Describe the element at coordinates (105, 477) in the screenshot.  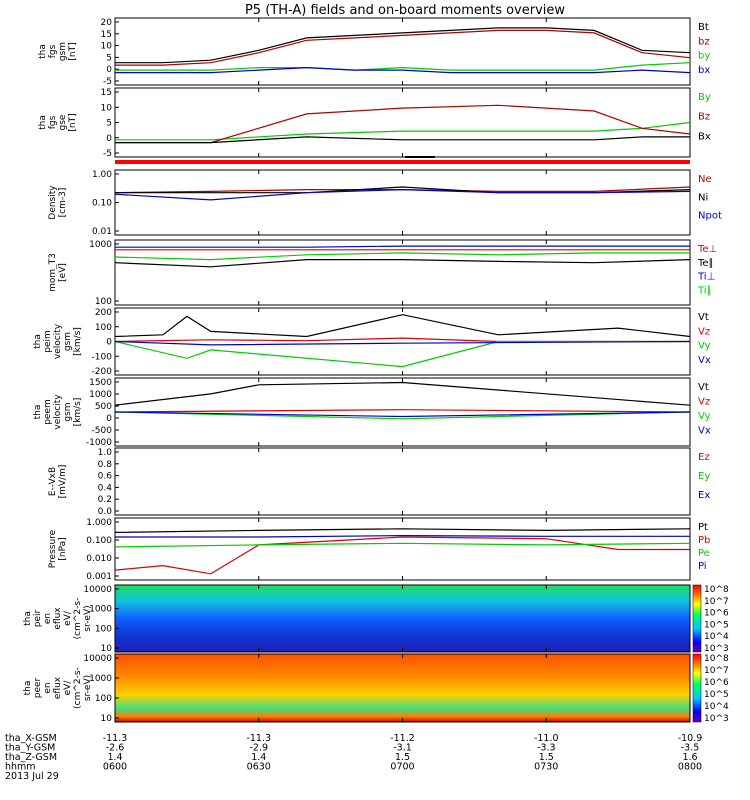
I see `e-vxb-ytick-label: 0.6` at that location.